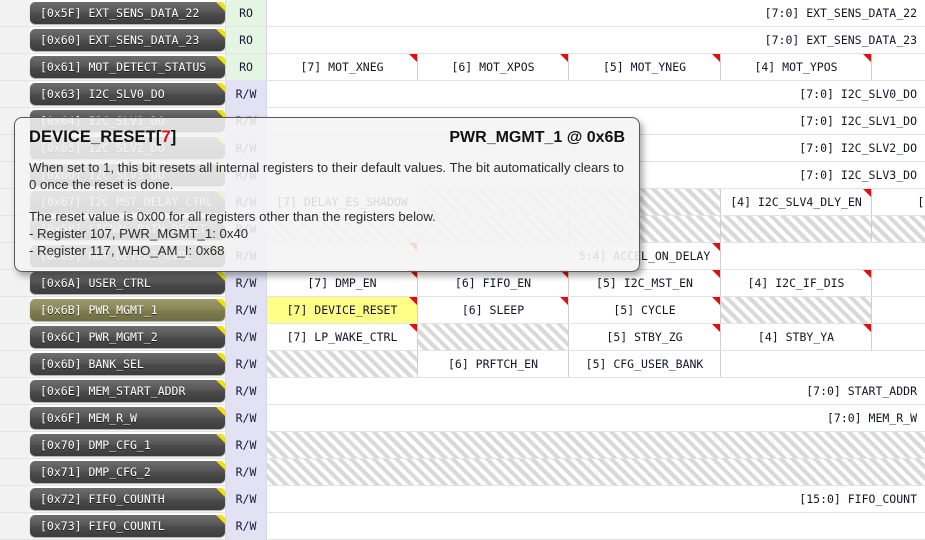 The height and width of the screenshot is (540, 925). Describe the element at coordinates (493, 67) in the screenshot. I see `bitfield-cell: [6] MOT_XPOS` at that location.